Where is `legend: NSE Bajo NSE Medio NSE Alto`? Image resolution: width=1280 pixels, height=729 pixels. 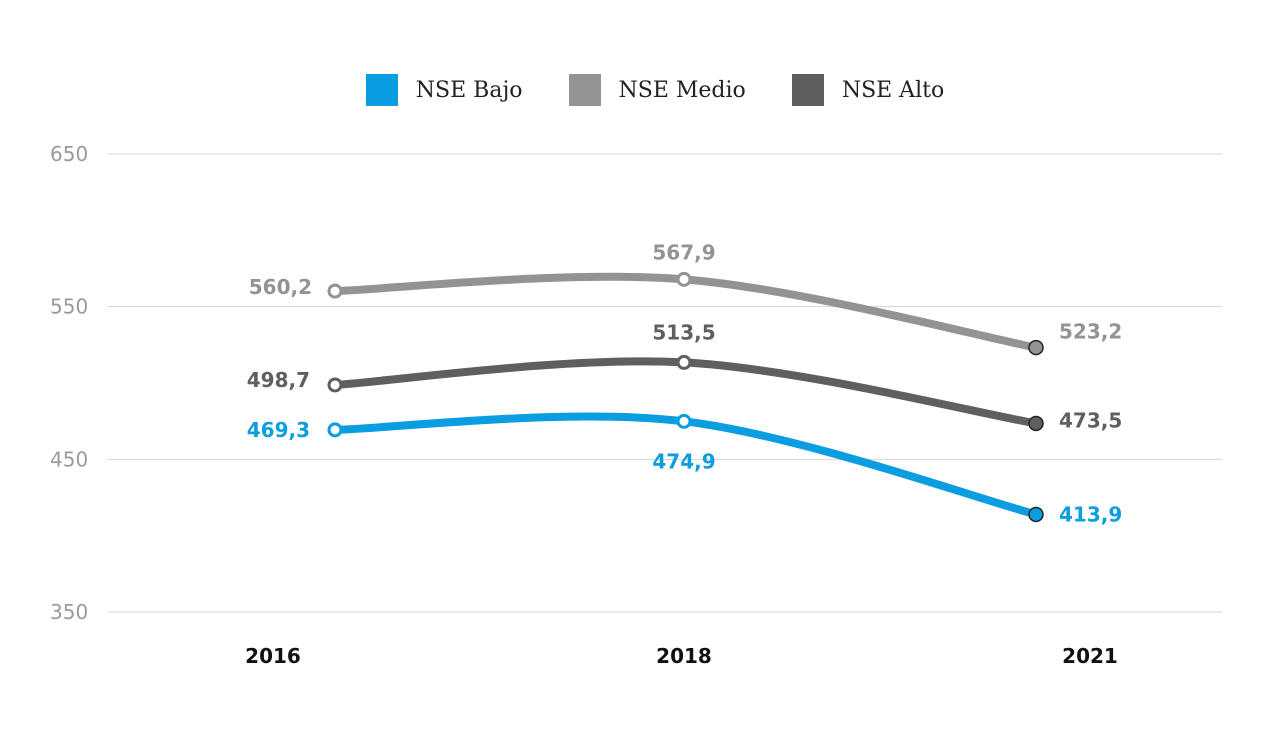
legend: NSE Bajo NSE Medio NSE Alto is located at coordinates (640, 90).